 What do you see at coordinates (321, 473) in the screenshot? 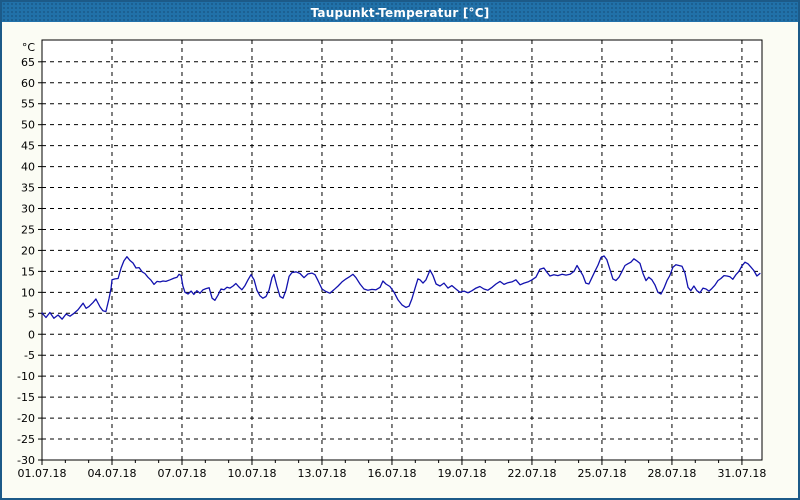
I see `x-tick-label: 13.07.18` at bounding box center [321, 473].